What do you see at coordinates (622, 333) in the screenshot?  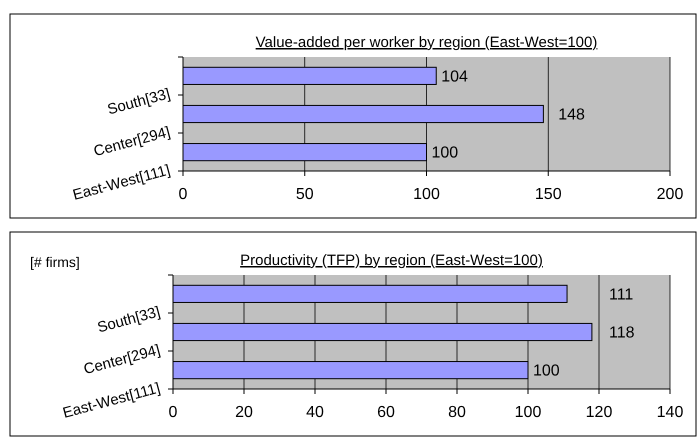 I see `data-label: 118` at bounding box center [622, 333].